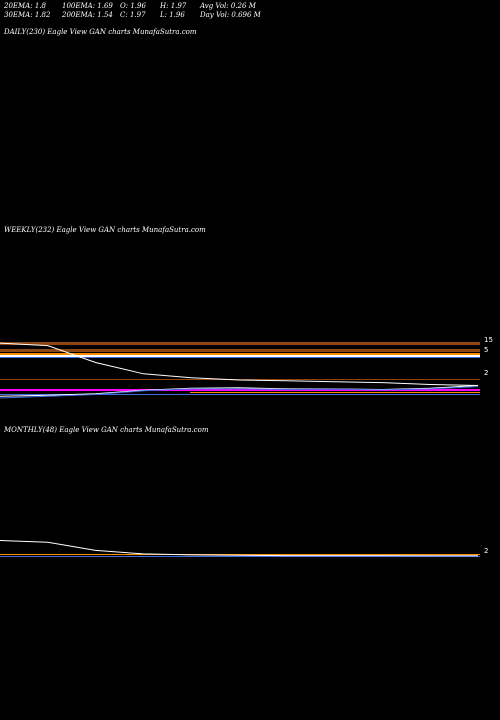  Describe the element at coordinates (486, 551) in the screenshot. I see `monthly-tick-2: 2` at that location.